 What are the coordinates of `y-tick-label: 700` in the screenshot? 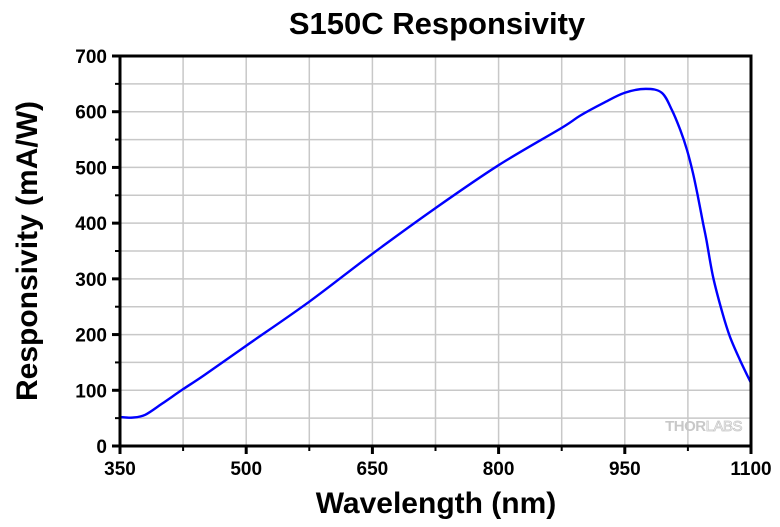 It's located at (91, 57).